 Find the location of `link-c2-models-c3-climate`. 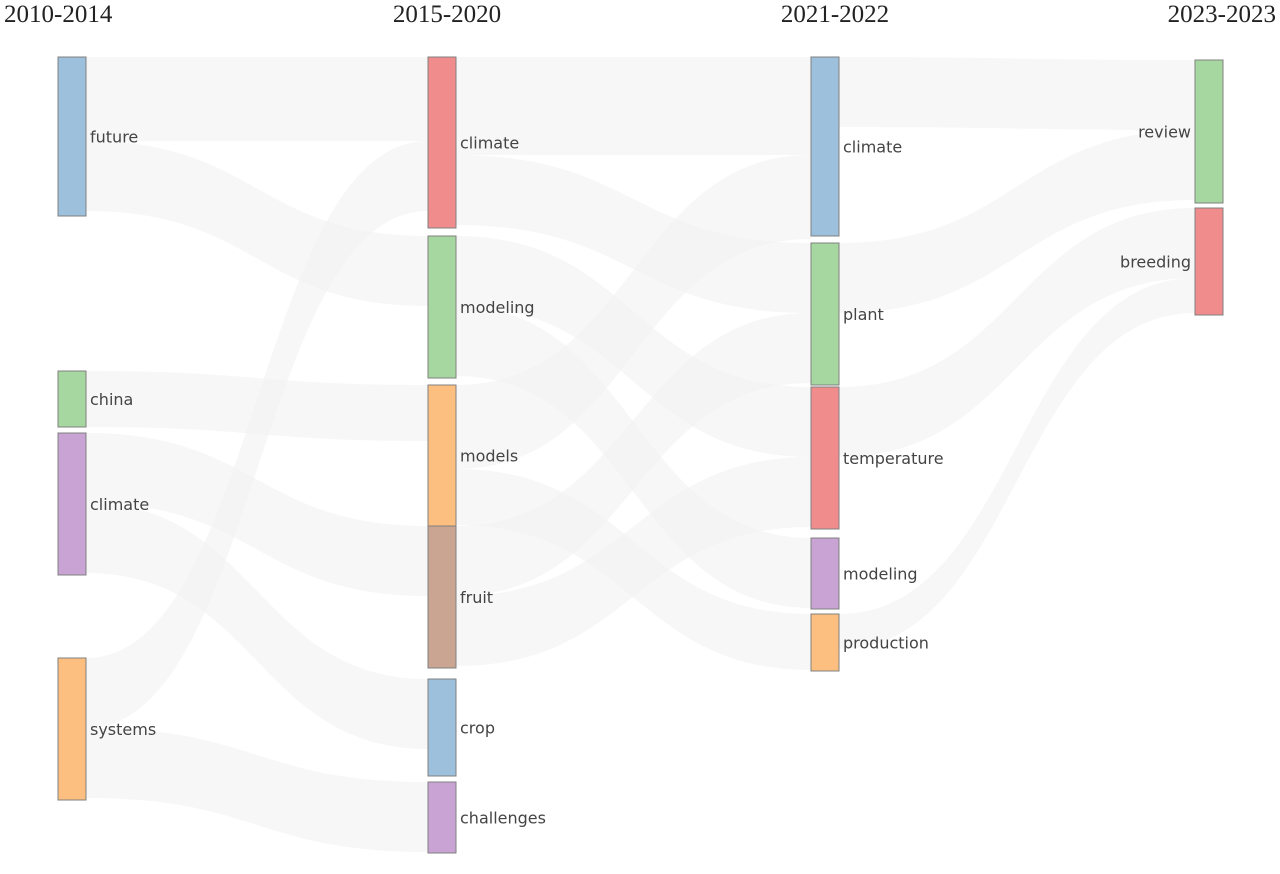

link-c2-models-c3-climate is located at coordinates (633, 312).